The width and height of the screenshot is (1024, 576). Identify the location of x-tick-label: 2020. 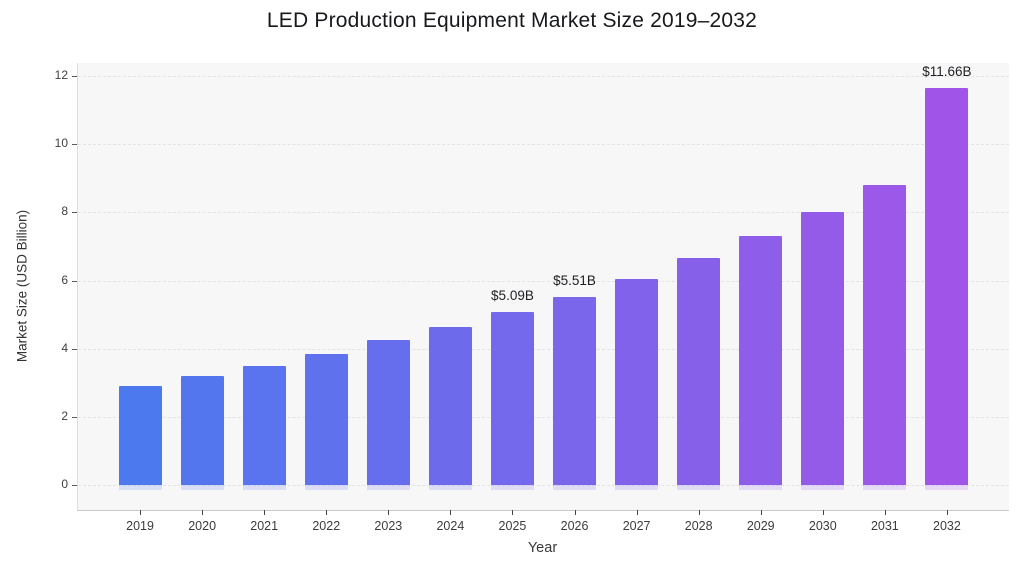
(202, 526).